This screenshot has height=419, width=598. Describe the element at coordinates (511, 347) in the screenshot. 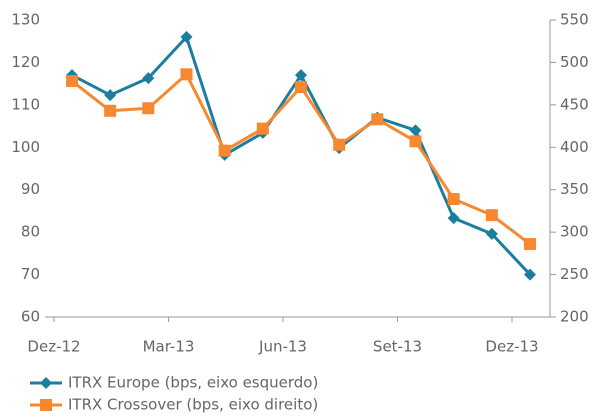

I see `x-tick-label: Dez-13` at that location.